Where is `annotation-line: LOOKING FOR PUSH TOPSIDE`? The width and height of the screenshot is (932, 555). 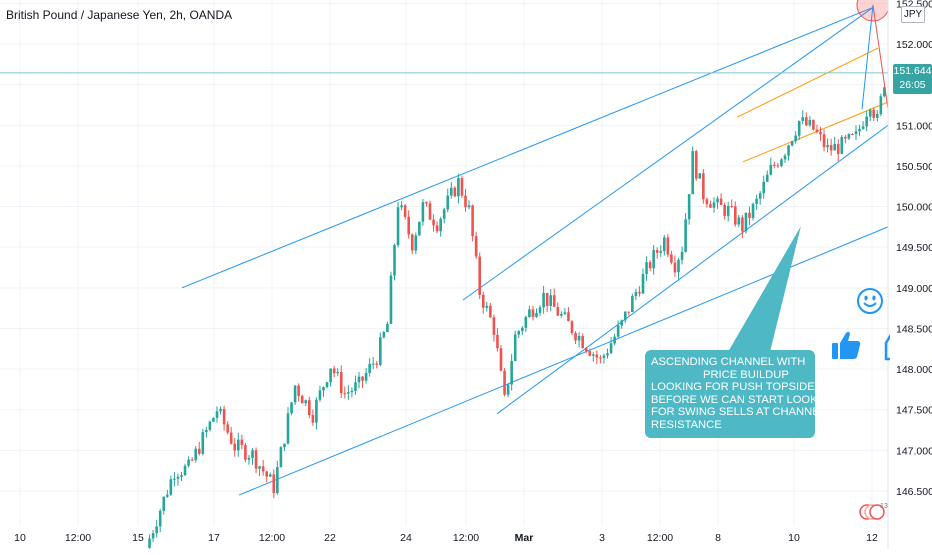 annotation-line: LOOKING FOR PUSH TOPSIDE is located at coordinates (733, 387).